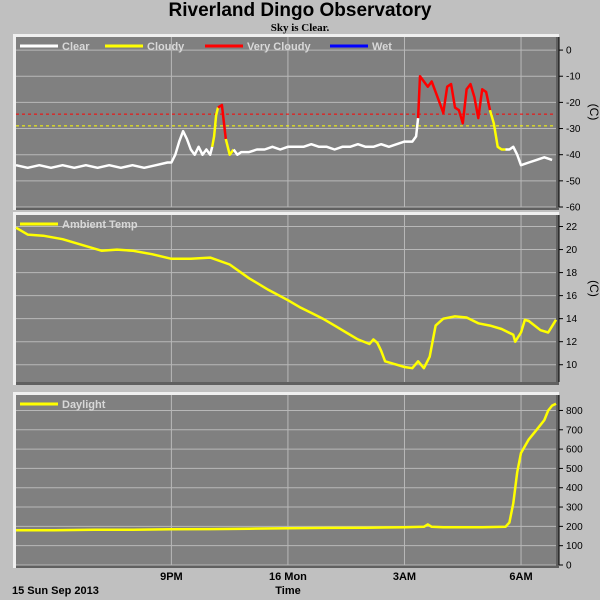  Describe the element at coordinates (288, 577) in the screenshot. I see `x-tick-label: 16 Mon` at that location.